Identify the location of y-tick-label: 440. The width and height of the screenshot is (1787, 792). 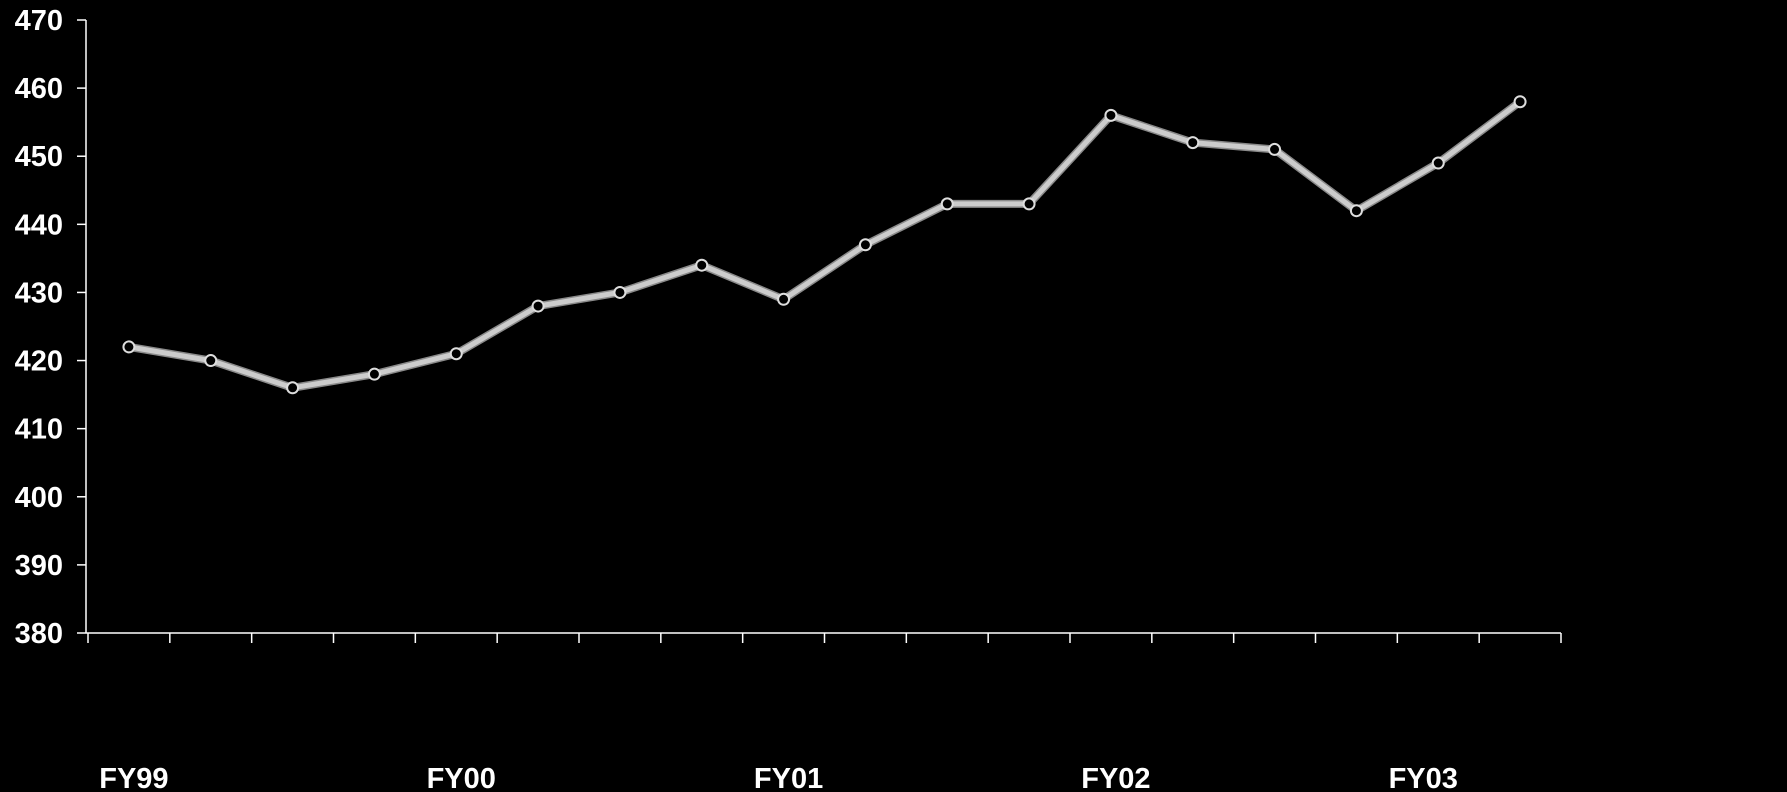
(39, 225).